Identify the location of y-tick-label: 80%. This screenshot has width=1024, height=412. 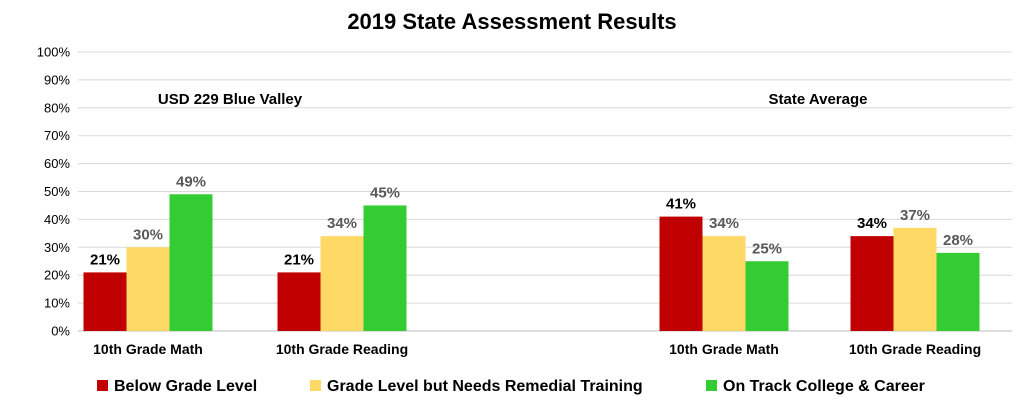
(57, 107).